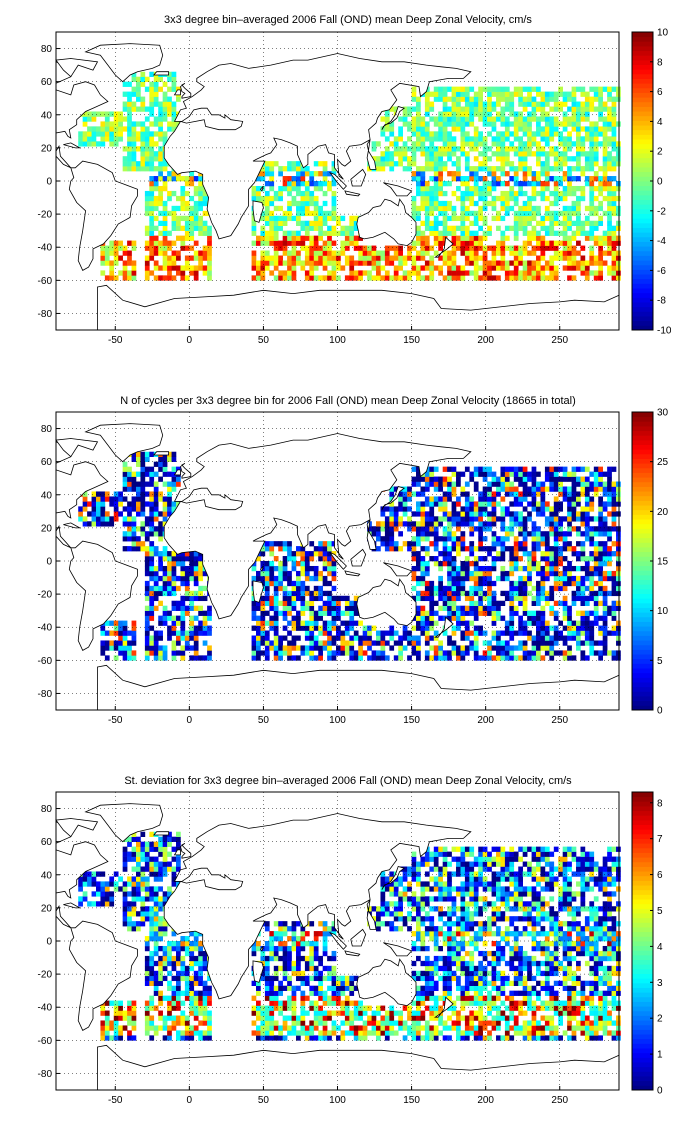 This screenshot has height=1140, width=696. Describe the element at coordinates (642, 633) in the screenshot. I see `colorbar-segment` at that location.